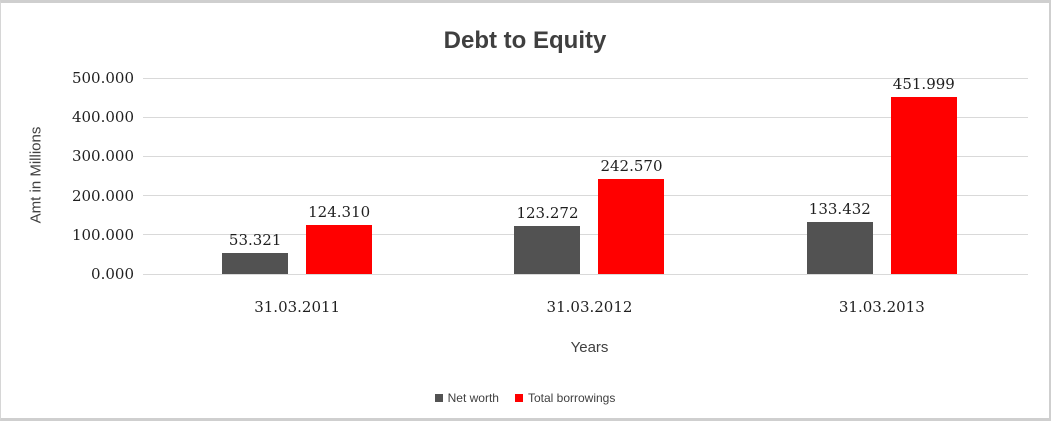 This screenshot has height=421, width=1051. What do you see at coordinates (881, 307) in the screenshot?
I see `x-tick-label: 31.03.2013` at bounding box center [881, 307].